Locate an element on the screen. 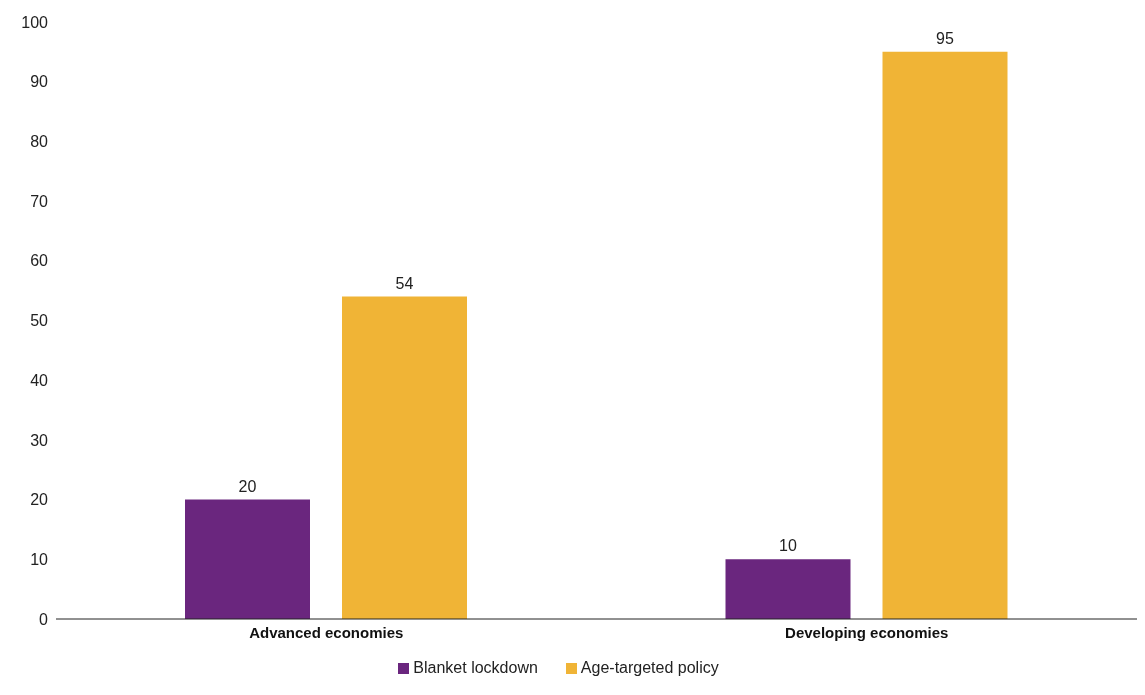 This screenshot has width=1145, height=695. y-tick-label: 90 is located at coordinates (39, 82).